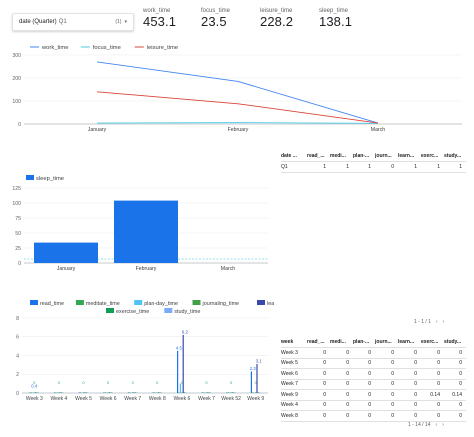  What do you see at coordinates (284, 166) in the screenshot?
I see `table-cell: Q1` at bounding box center [284, 166].